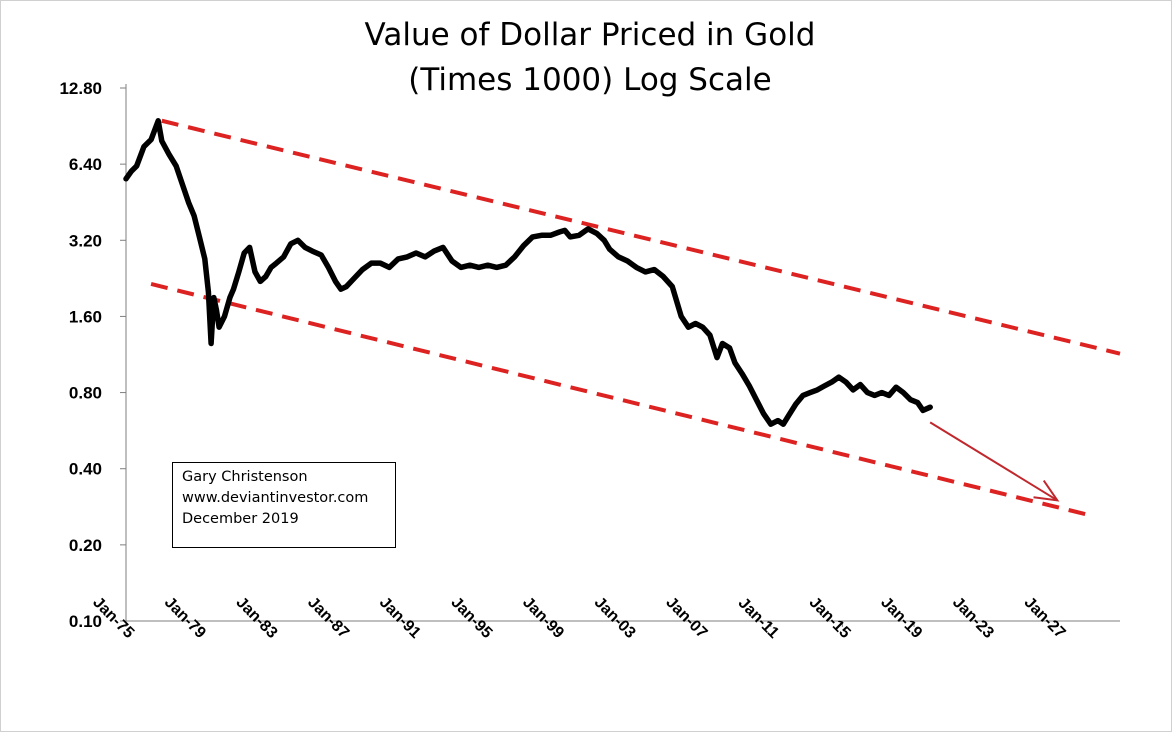  Describe the element at coordinates (543, 618) in the screenshot. I see `x-tick-label: Jan-99` at that location.